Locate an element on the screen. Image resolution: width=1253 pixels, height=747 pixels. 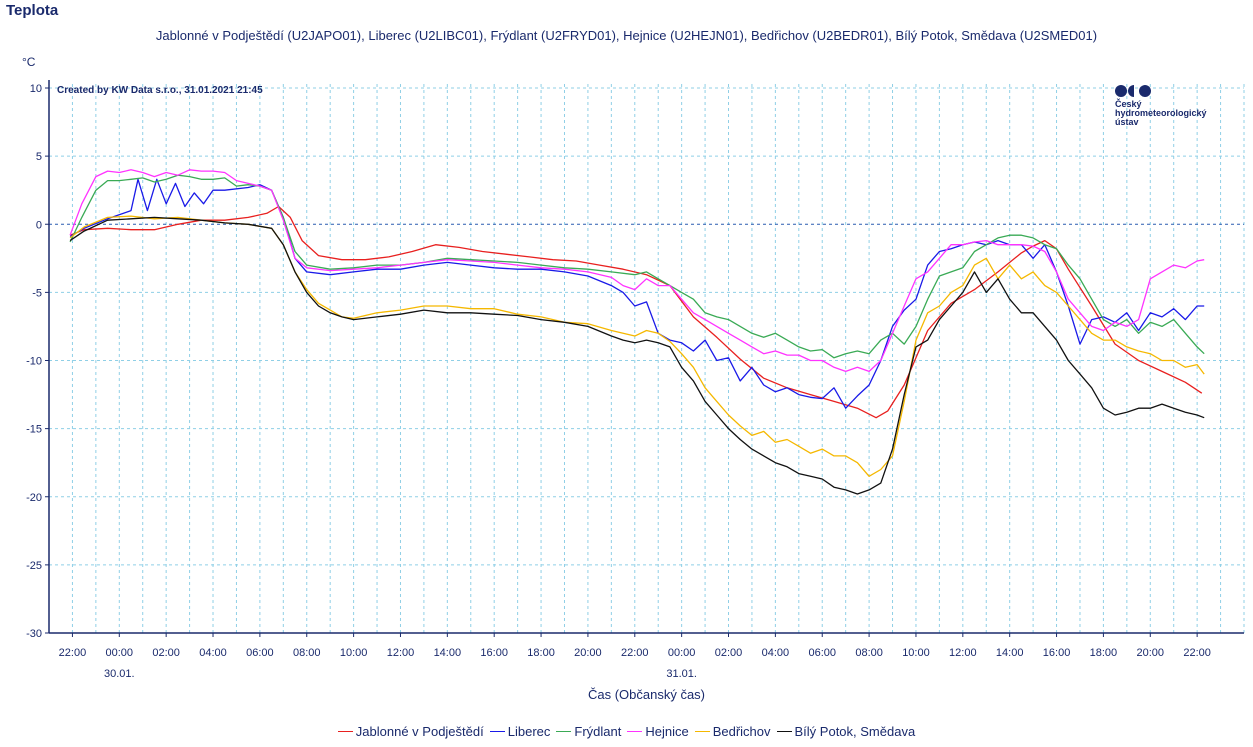
legend-label: Jablonné v Podještědí is located at coordinates (419, 731).